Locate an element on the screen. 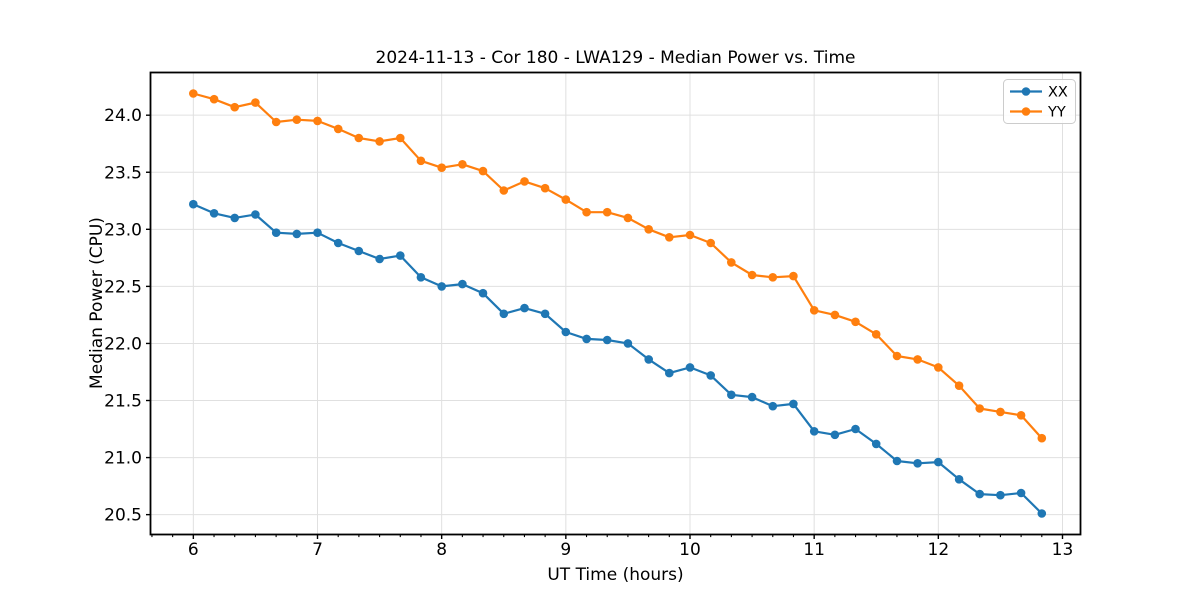 This screenshot has width=1200, height=600. y-axis-label: Median Power (CPU) is located at coordinates (97, 303).